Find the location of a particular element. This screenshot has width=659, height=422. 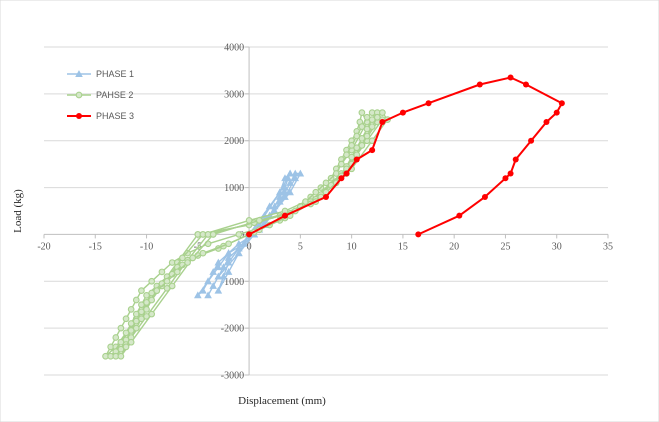

x-tick-label: -10 is located at coordinates (146, 246).